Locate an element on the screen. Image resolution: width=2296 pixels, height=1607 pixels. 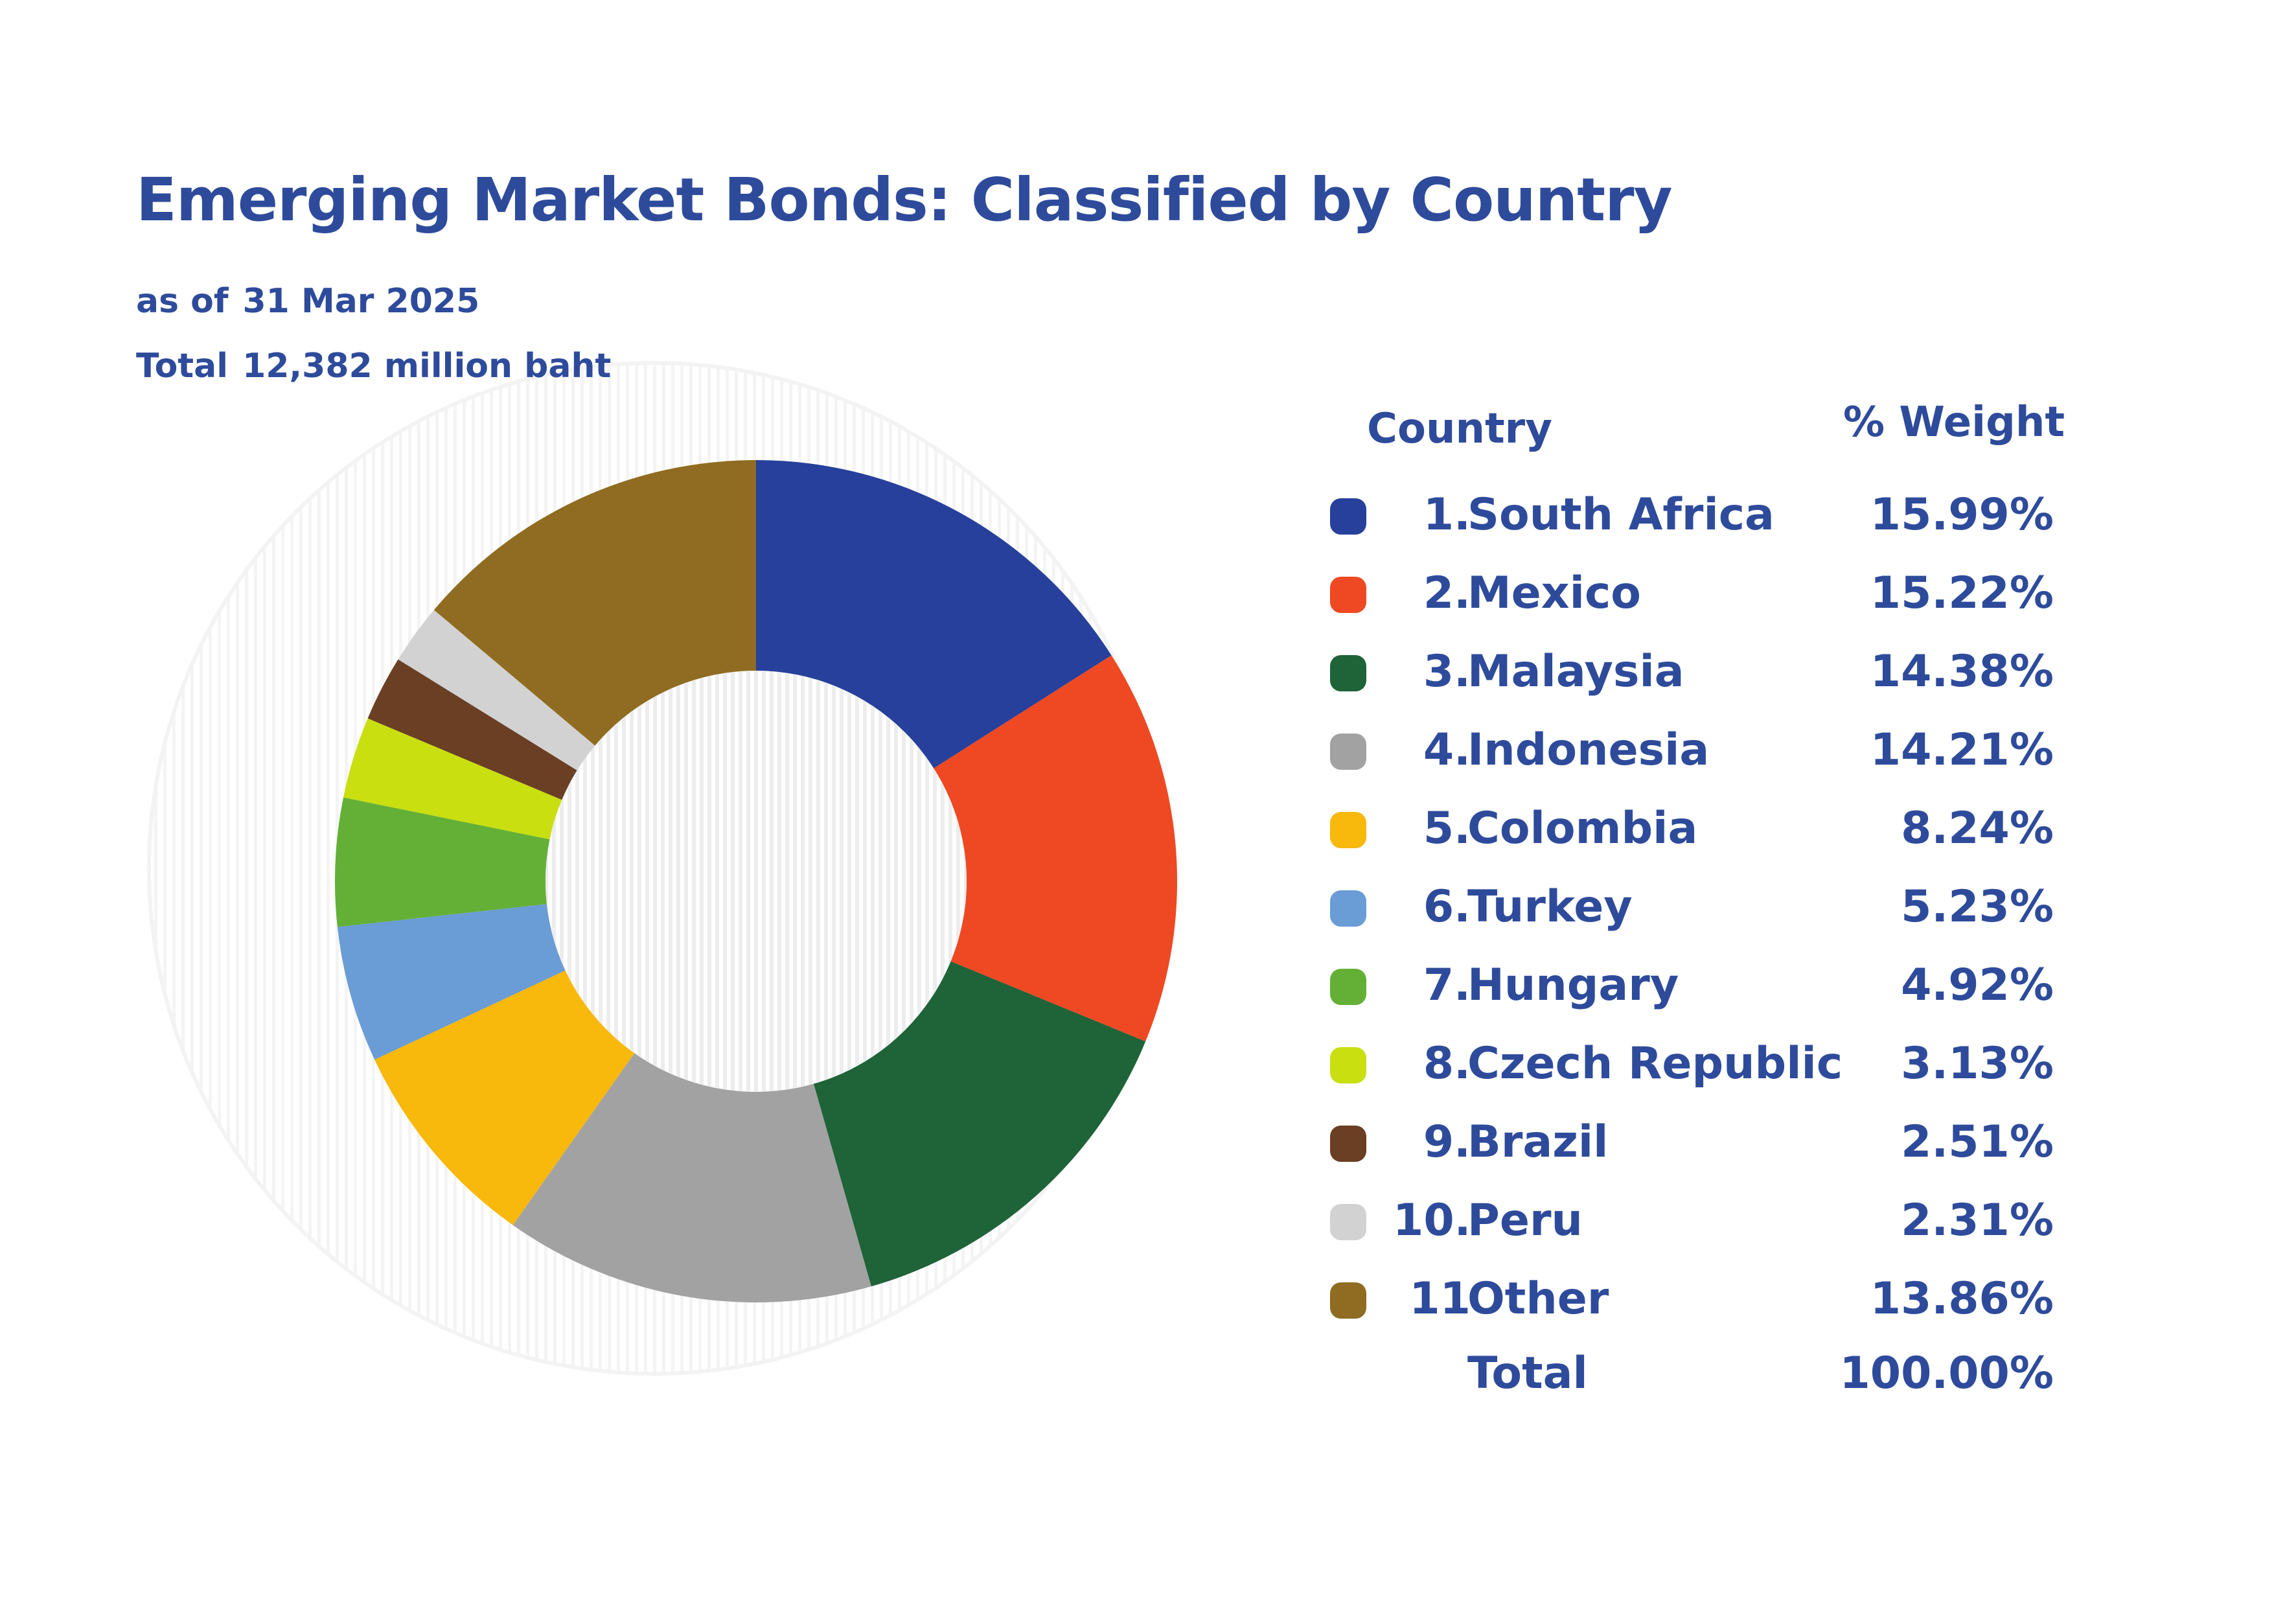
legend-row: 1. South Africa 15.99% is located at coordinates (1691, 515).